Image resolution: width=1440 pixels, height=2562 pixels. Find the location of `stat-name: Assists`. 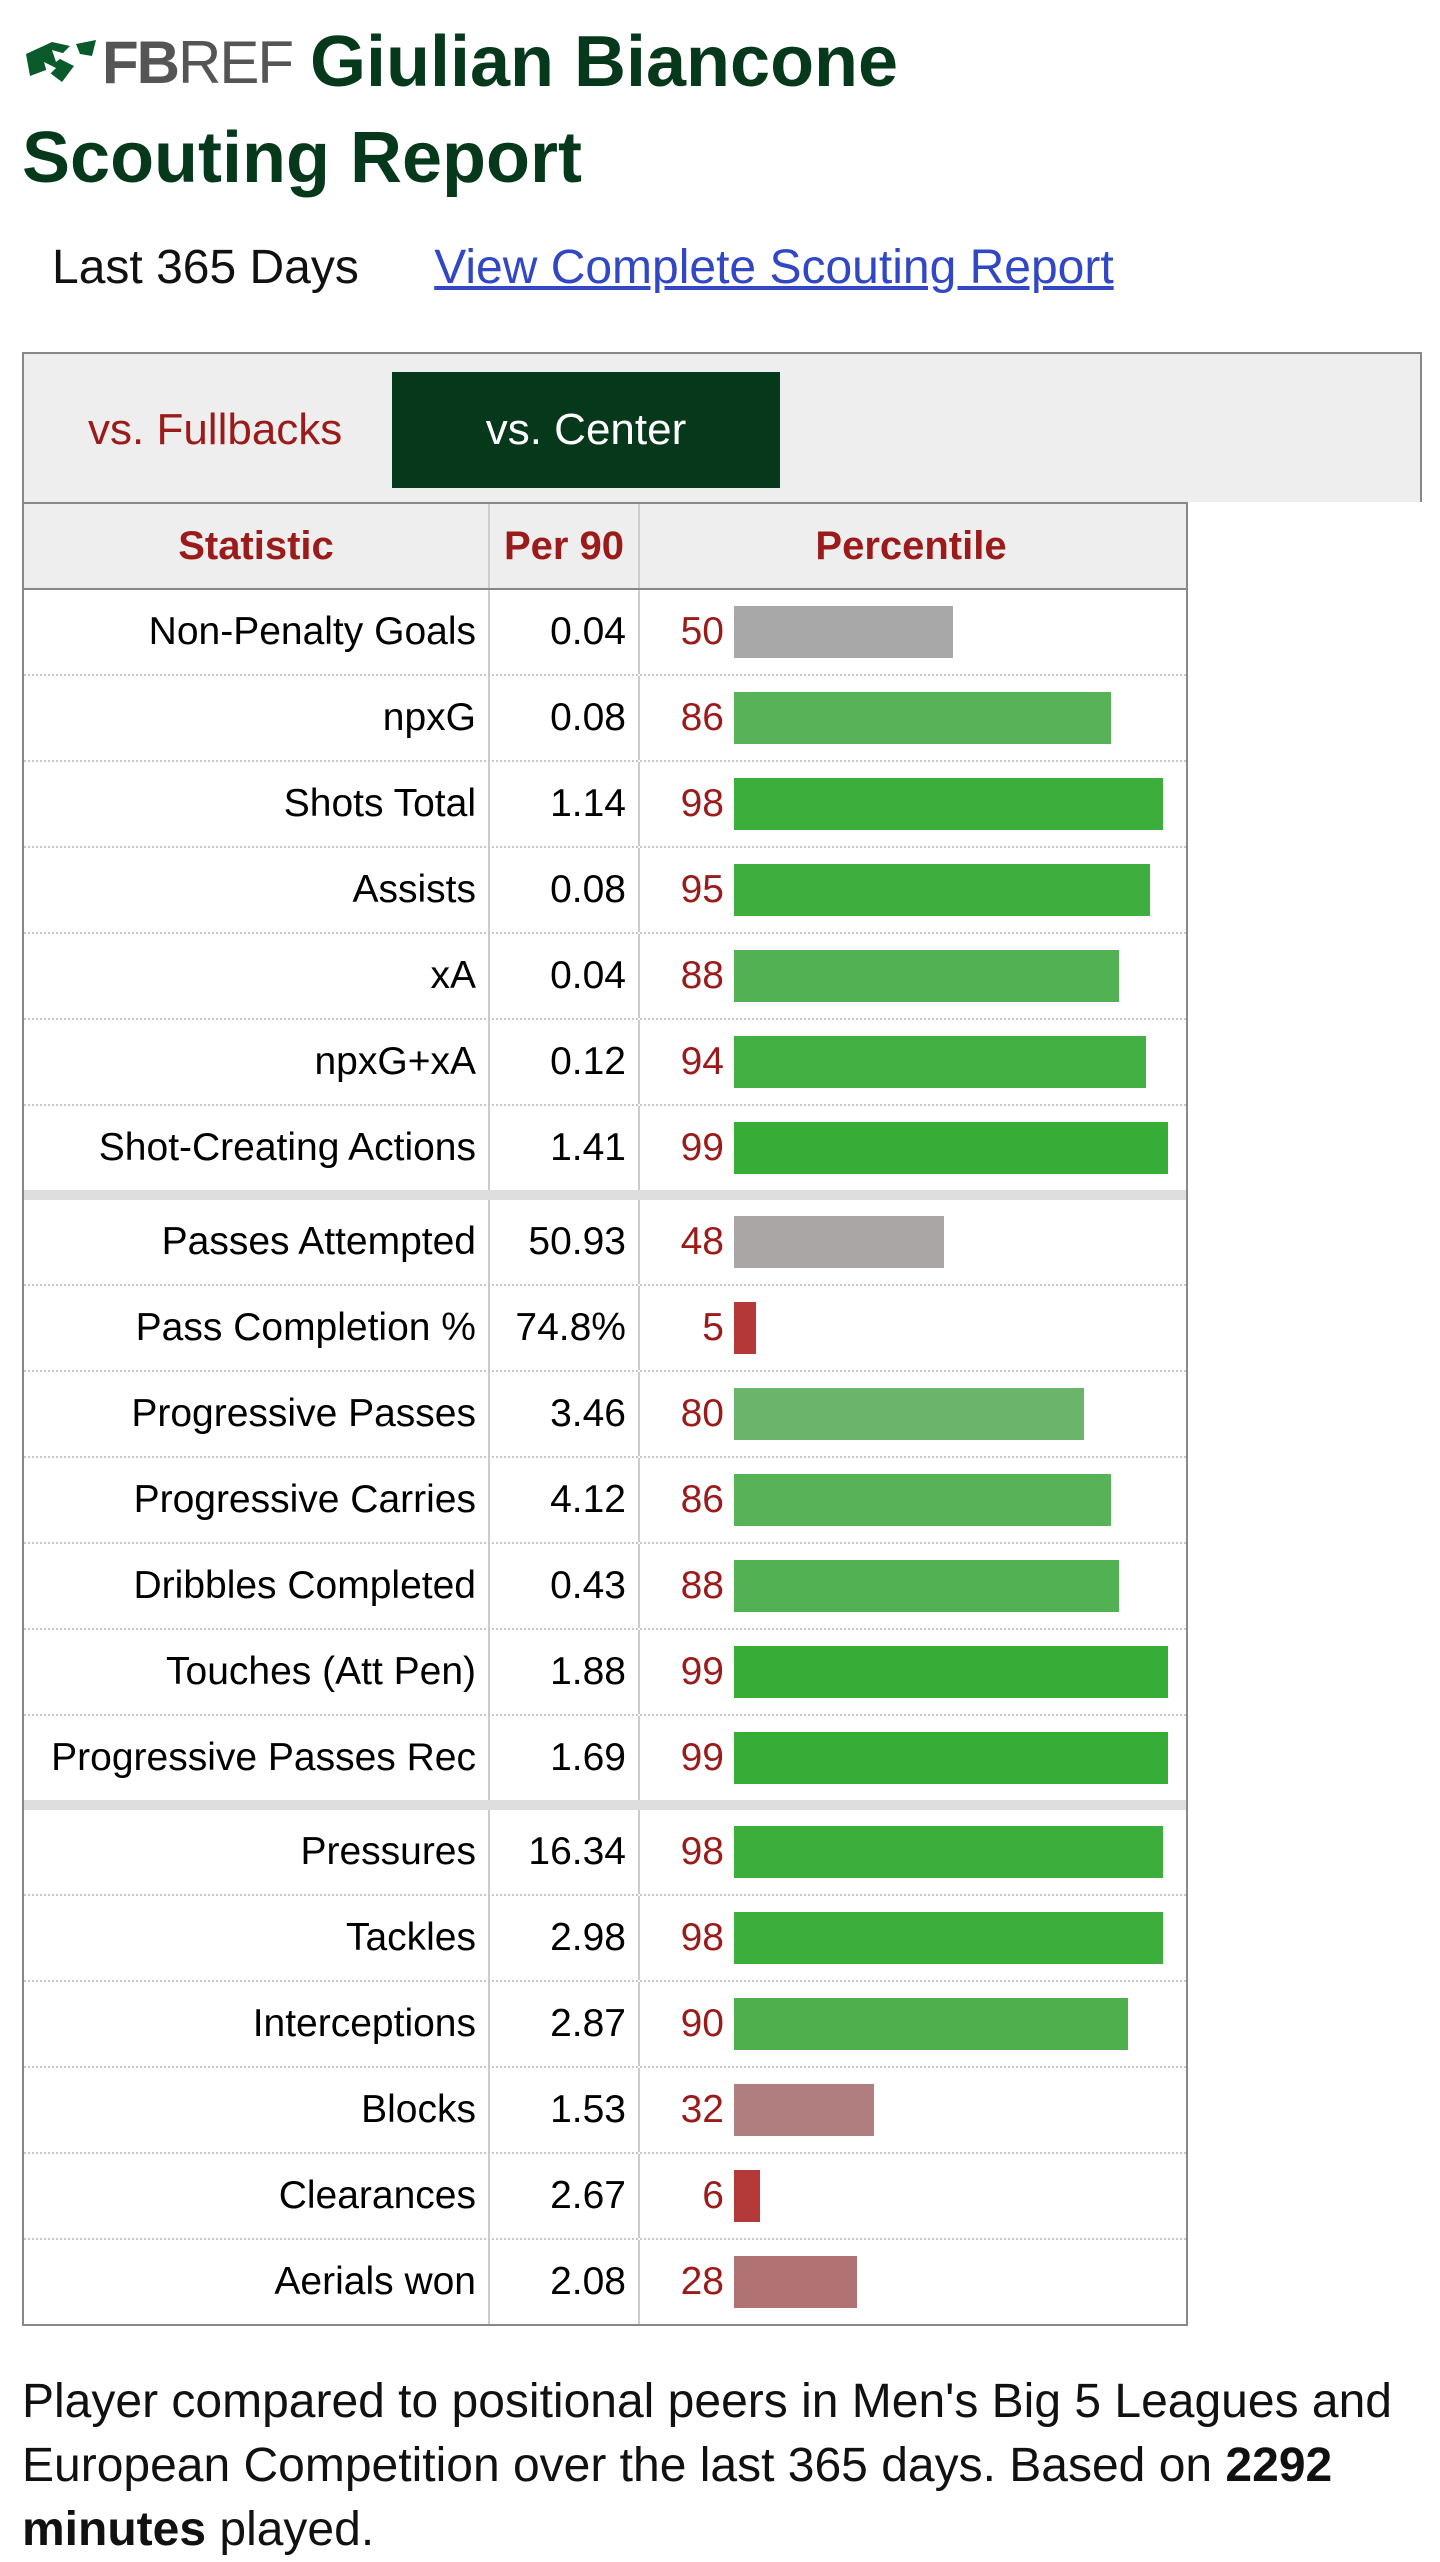

stat-name: Assists is located at coordinates (257, 890).